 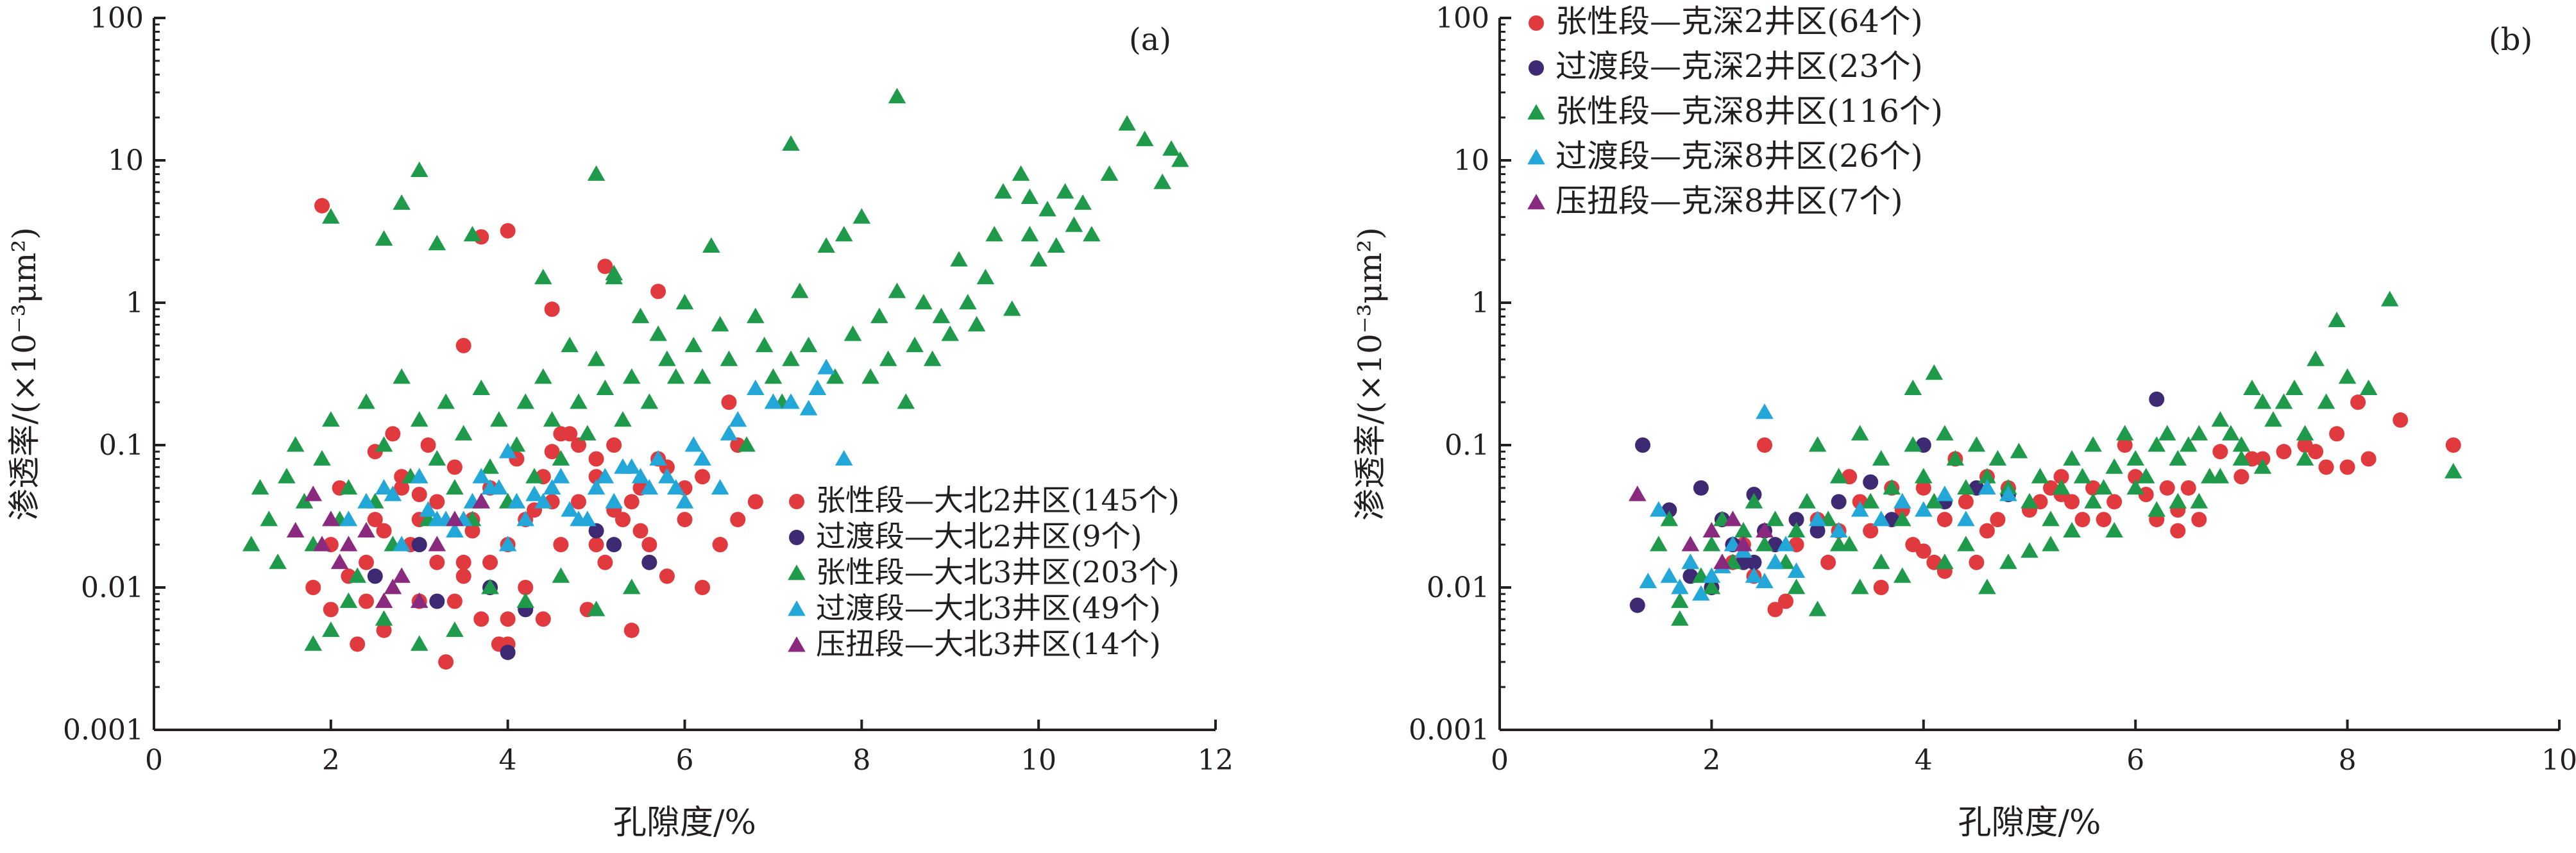 What do you see at coordinates (988, 644) in the screenshot?
I see `legend-entry: 压扭段—大北3井区(14个)` at bounding box center [988, 644].